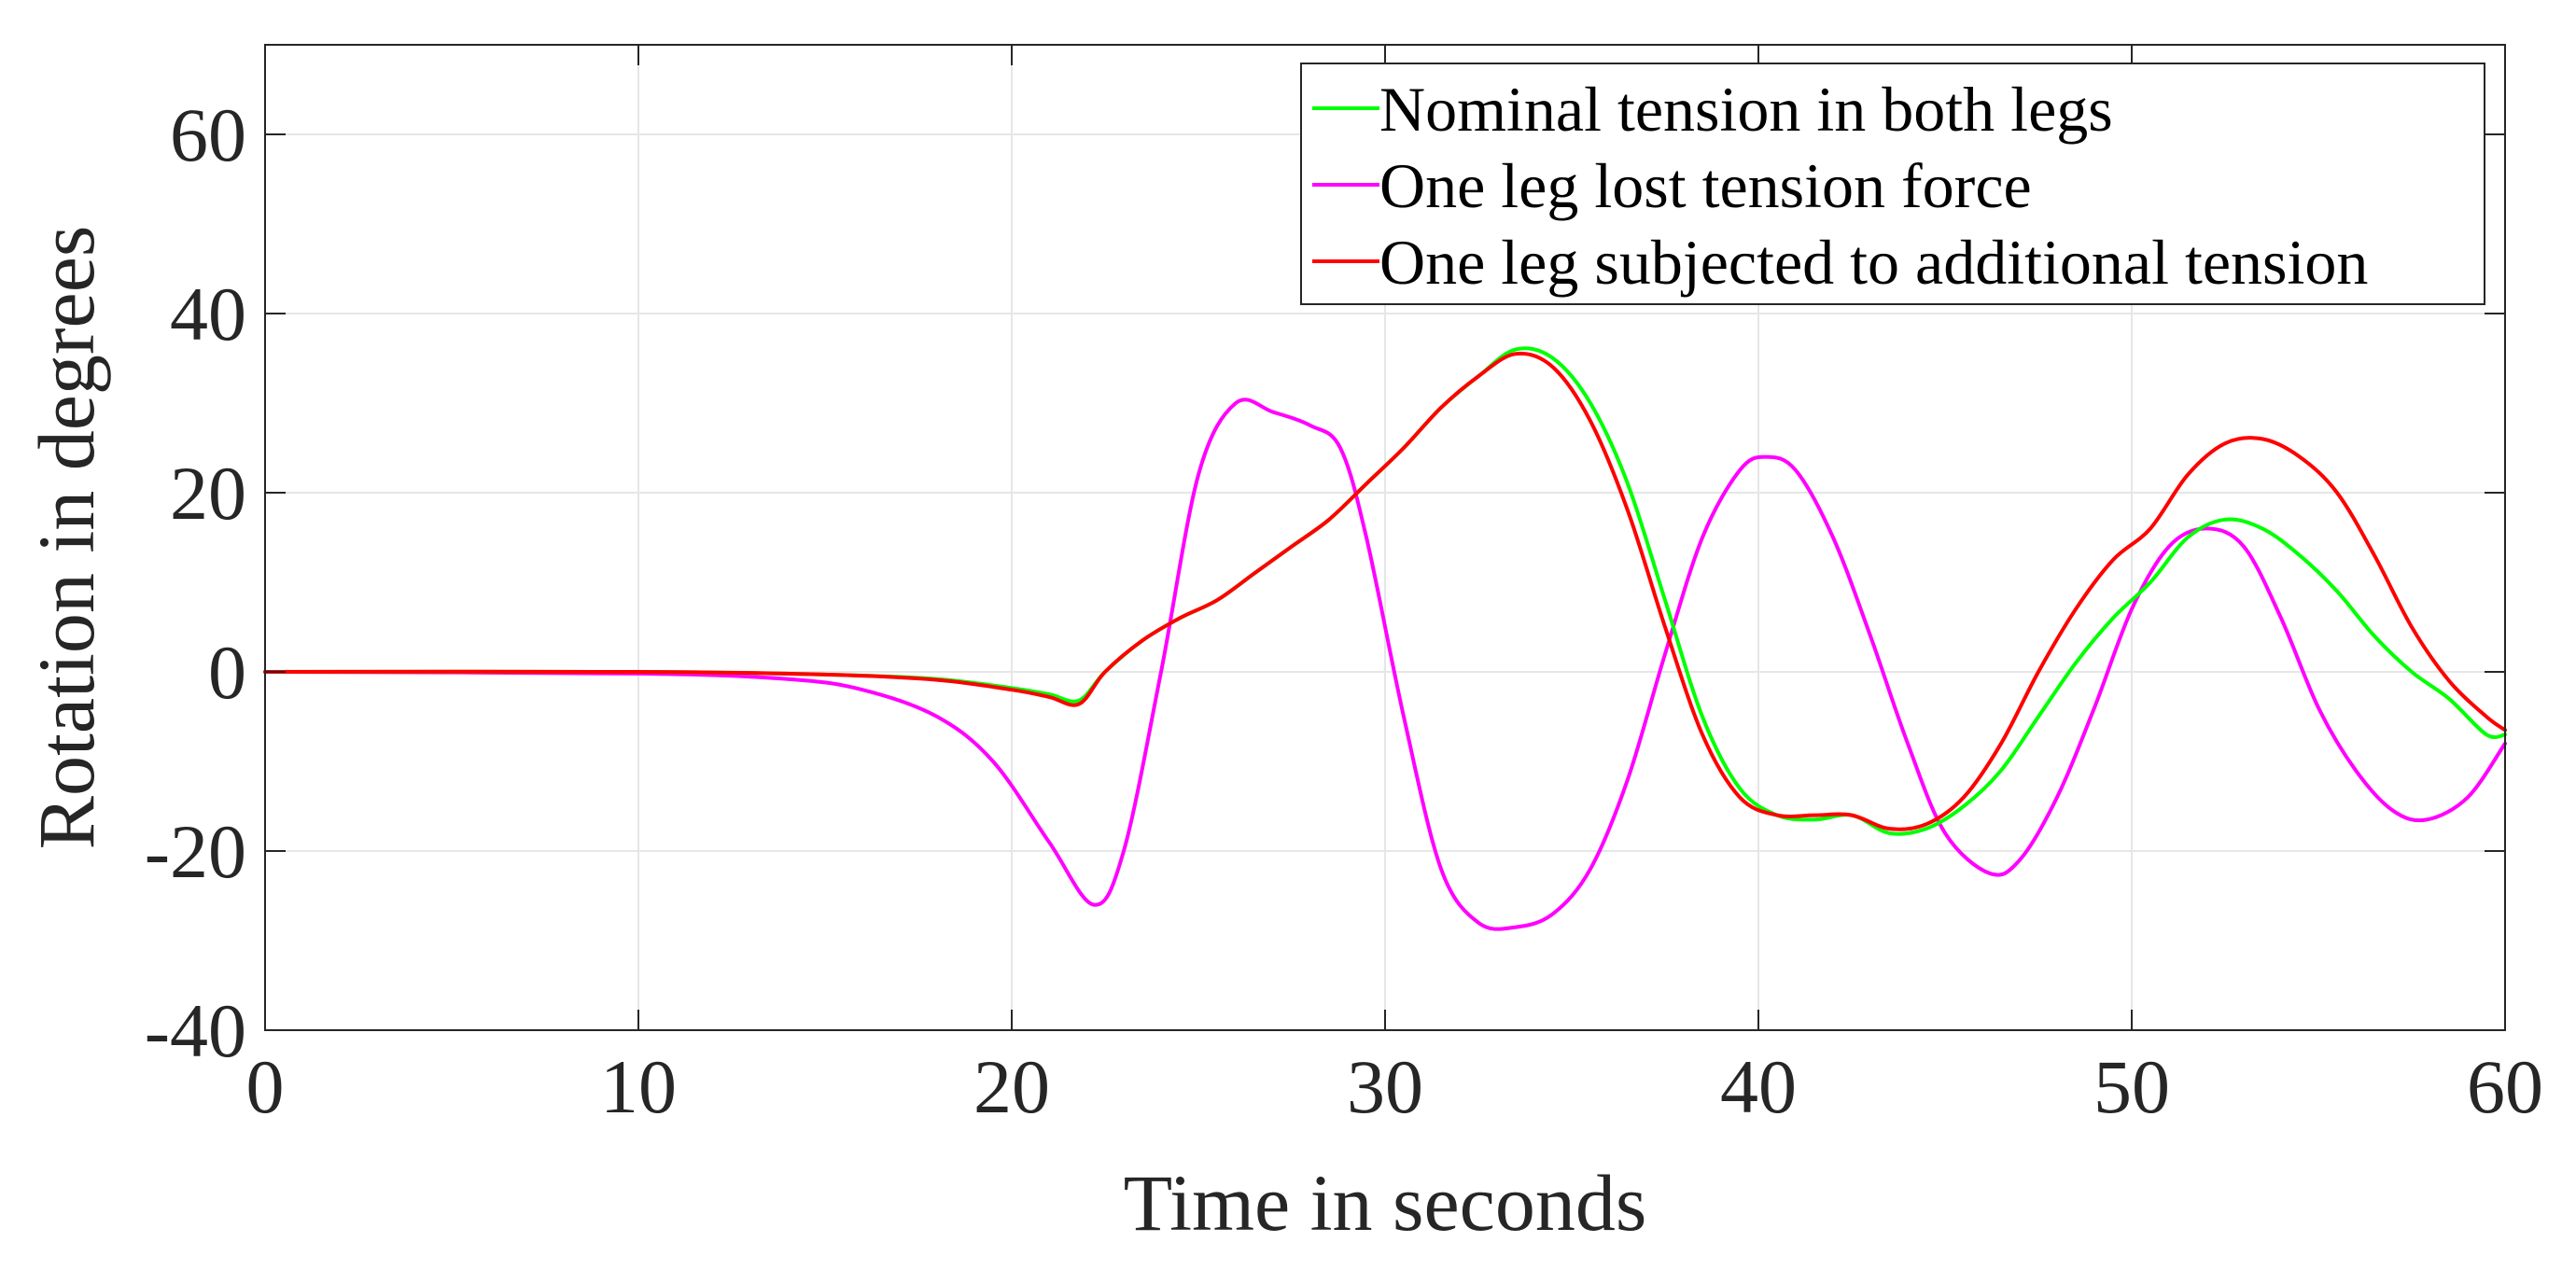 The image size is (2576, 1270). Describe the element at coordinates (208, 135) in the screenshot. I see `y-tick-label: 60` at that location.